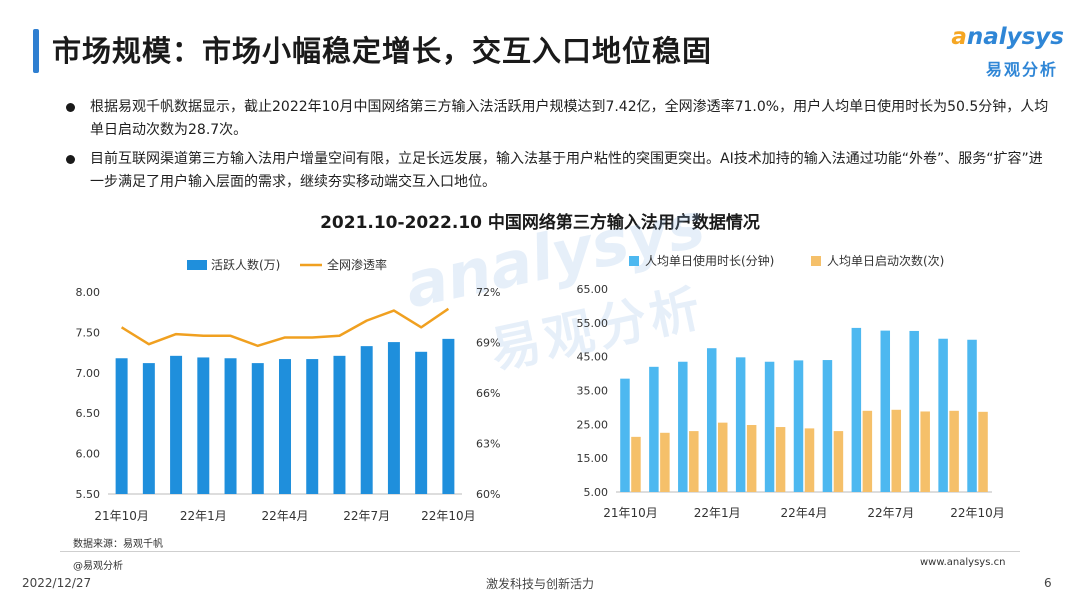 The image size is (1080, 608). What do you see at coordinates (634, 261) in the screenshot?
I see `legend-swatch-duration` at bounding box center [634, 261].